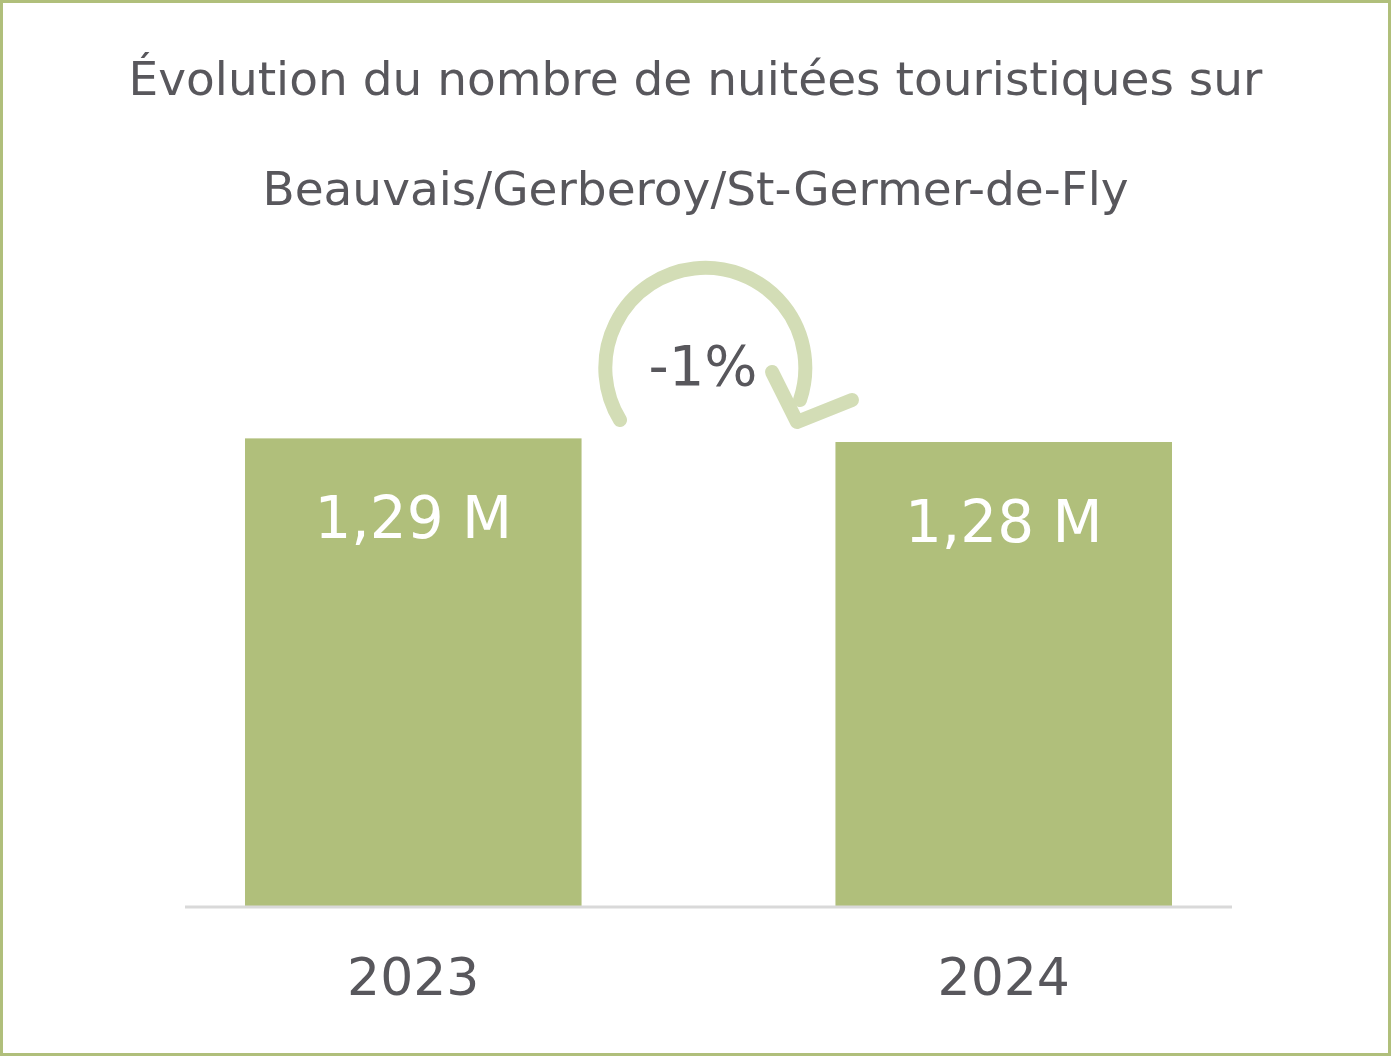  What do you see at coordinates (413, 977) in the screenshot?
I see `x-tick-label: 2023` at bounding box center [413, 977].